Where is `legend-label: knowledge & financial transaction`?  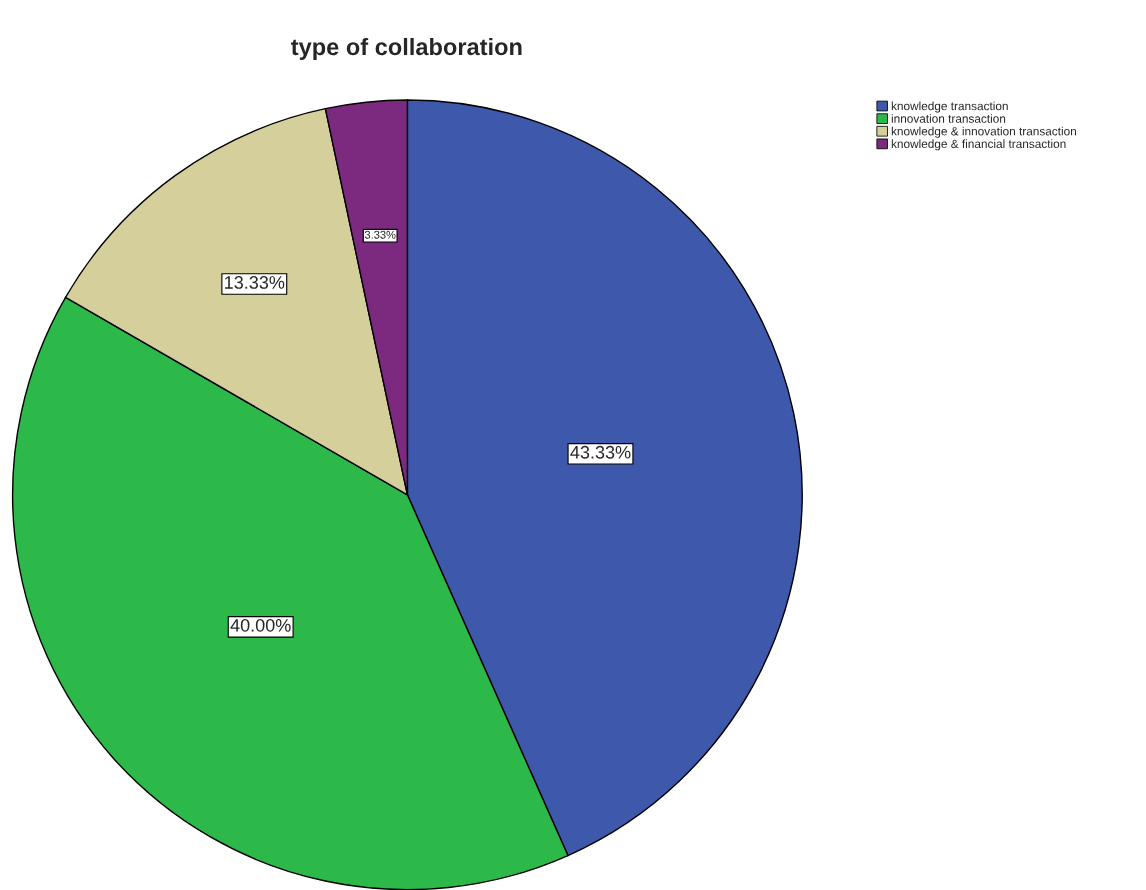
legend-label: knowledge & financial transaction is located at coordinates (978, 145).